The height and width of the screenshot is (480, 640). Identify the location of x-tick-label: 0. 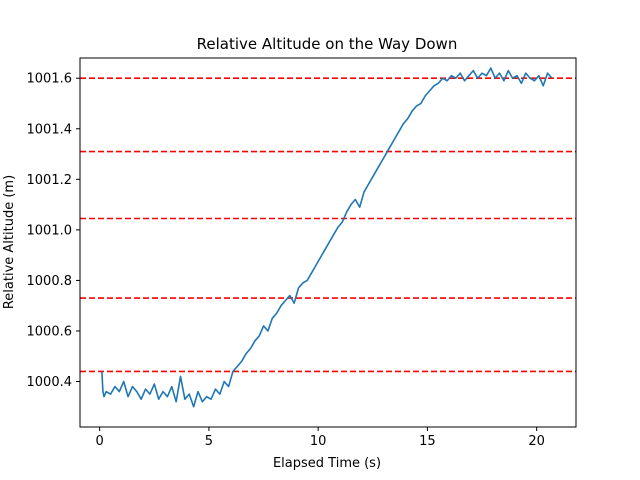
(100, 441).